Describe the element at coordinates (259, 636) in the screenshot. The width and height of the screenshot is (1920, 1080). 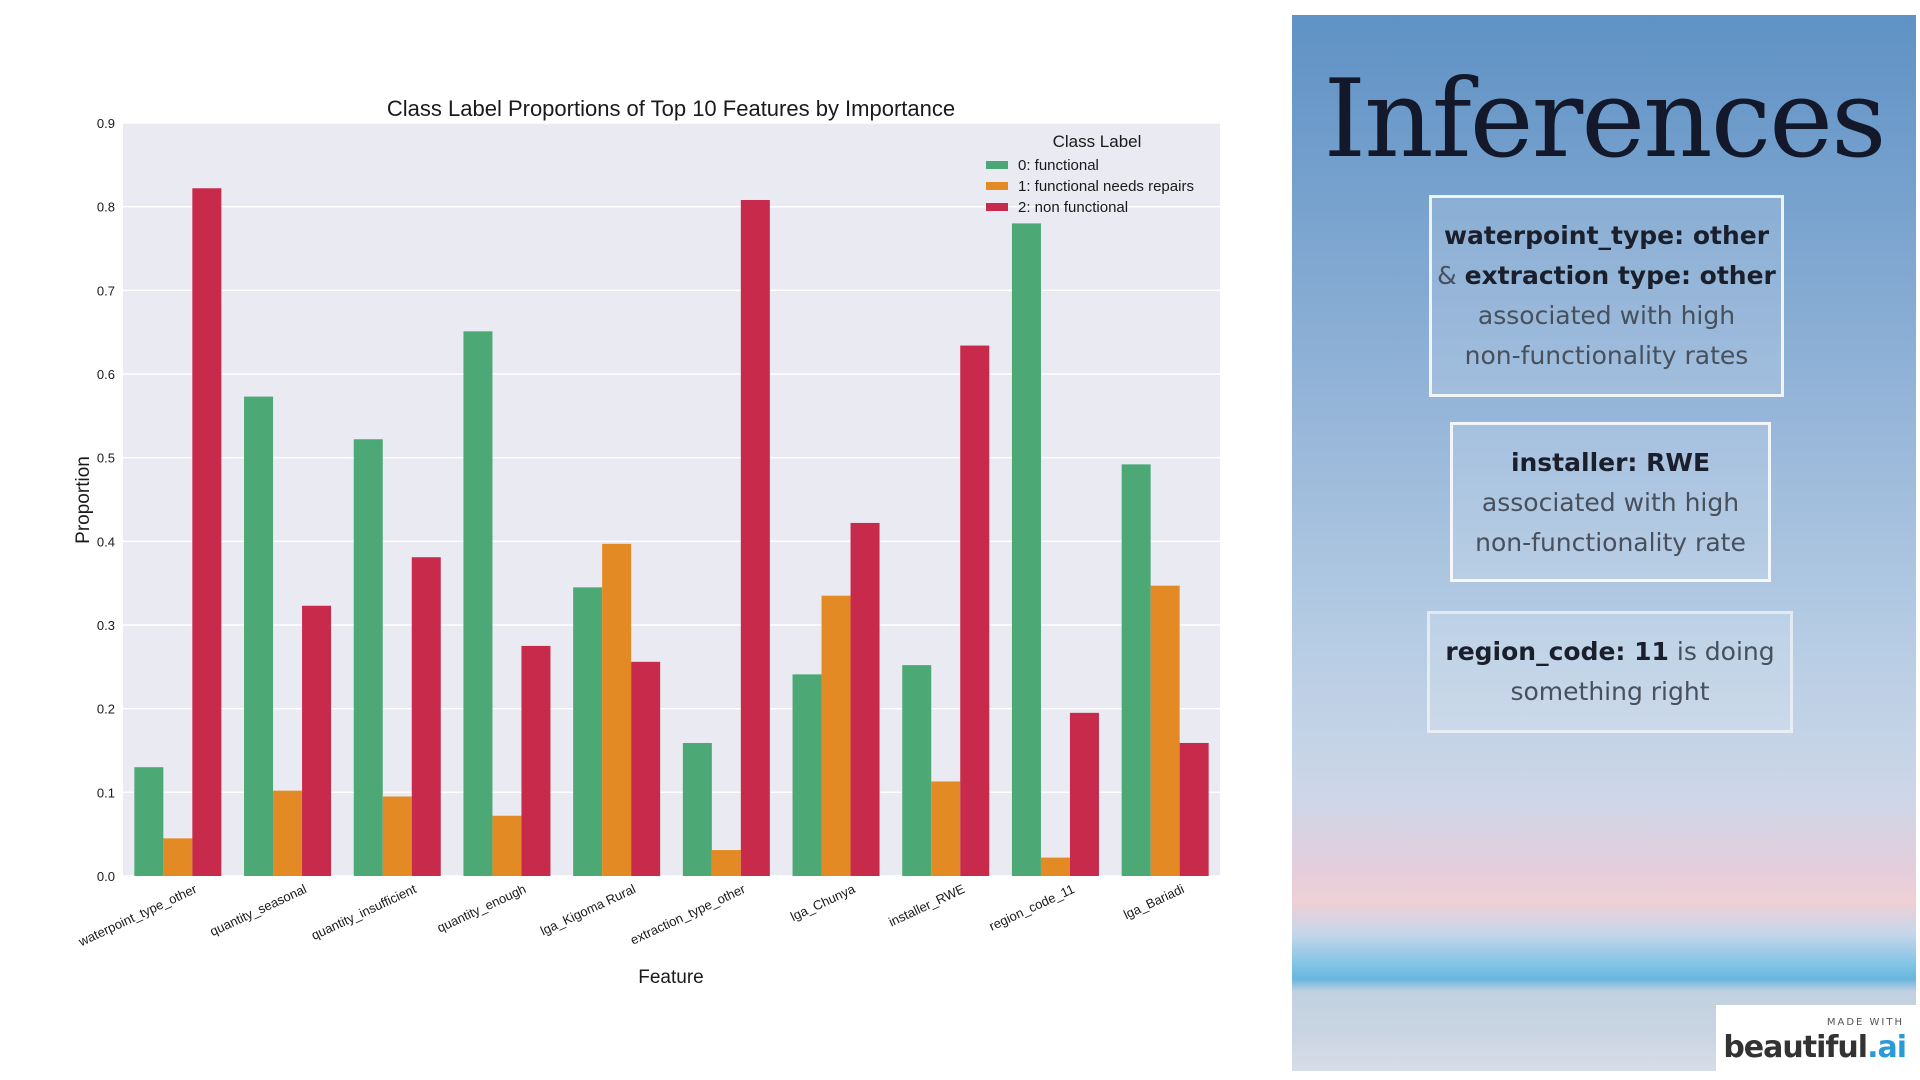
I see `bar-0-quantity_seasonal` at that location.